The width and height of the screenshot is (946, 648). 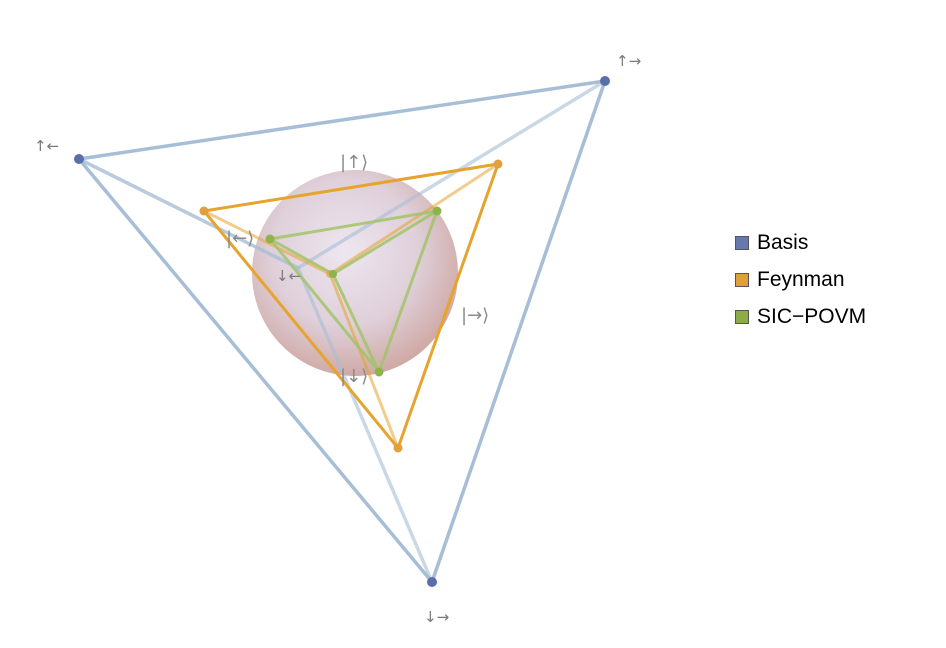 I want to click on vertex-label-up-left: ↑←, so click(x=46, y=146).